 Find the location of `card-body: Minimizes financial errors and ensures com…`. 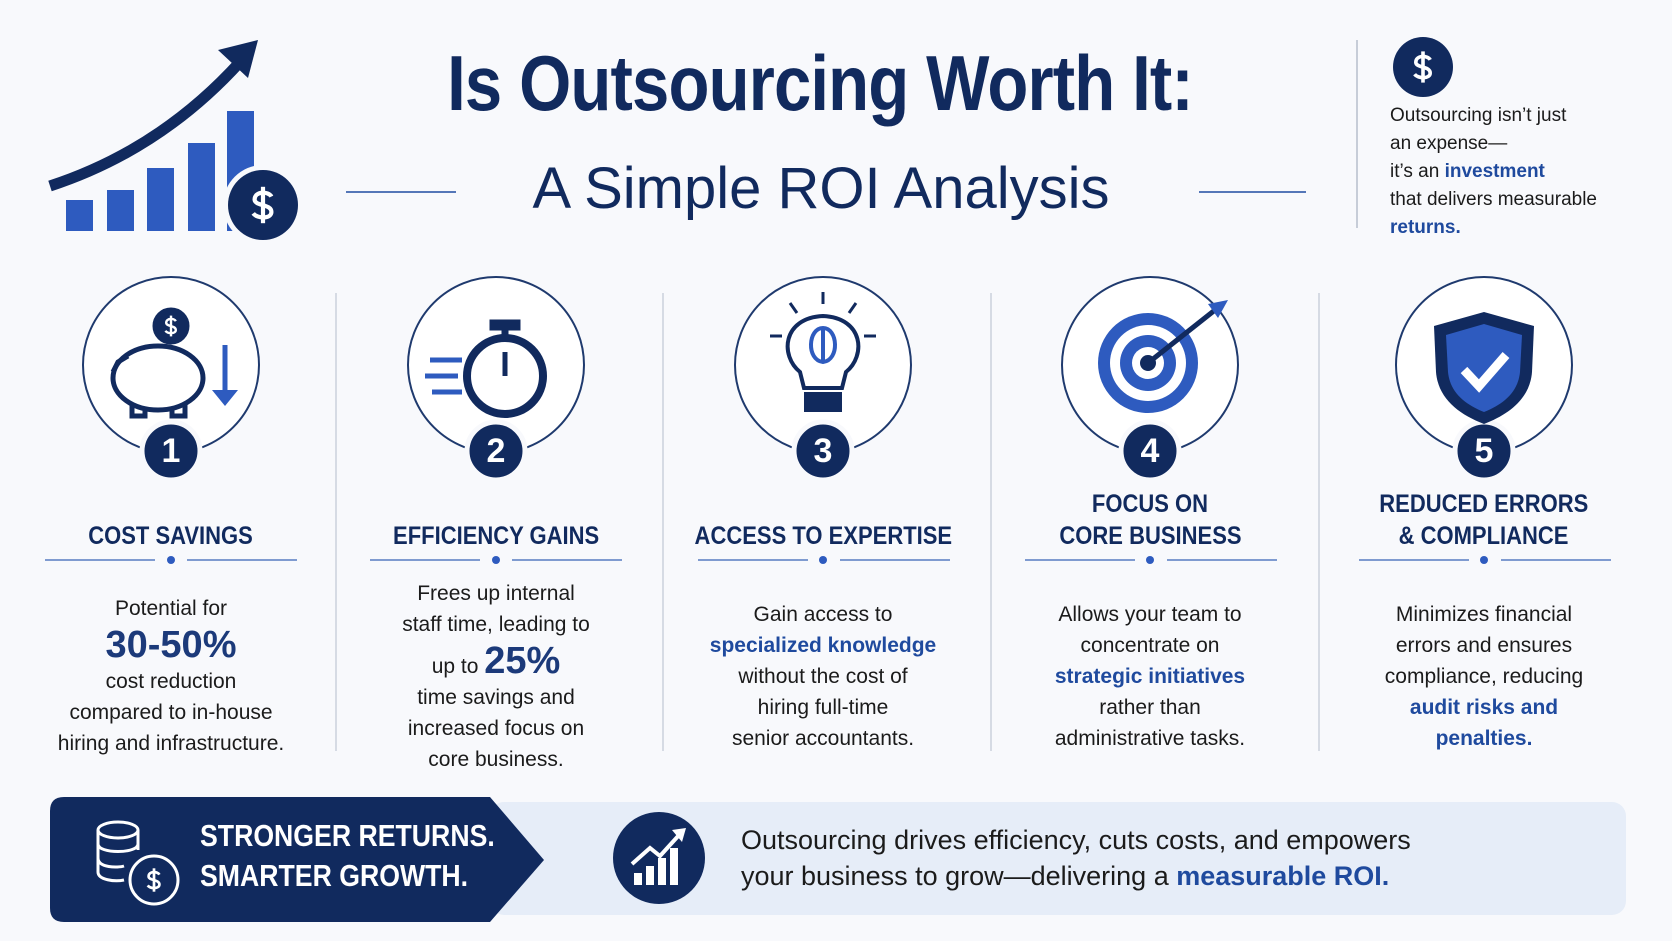

card-body: Minimizes financial errors and ensures com… is located at coordinates (1484, 676).